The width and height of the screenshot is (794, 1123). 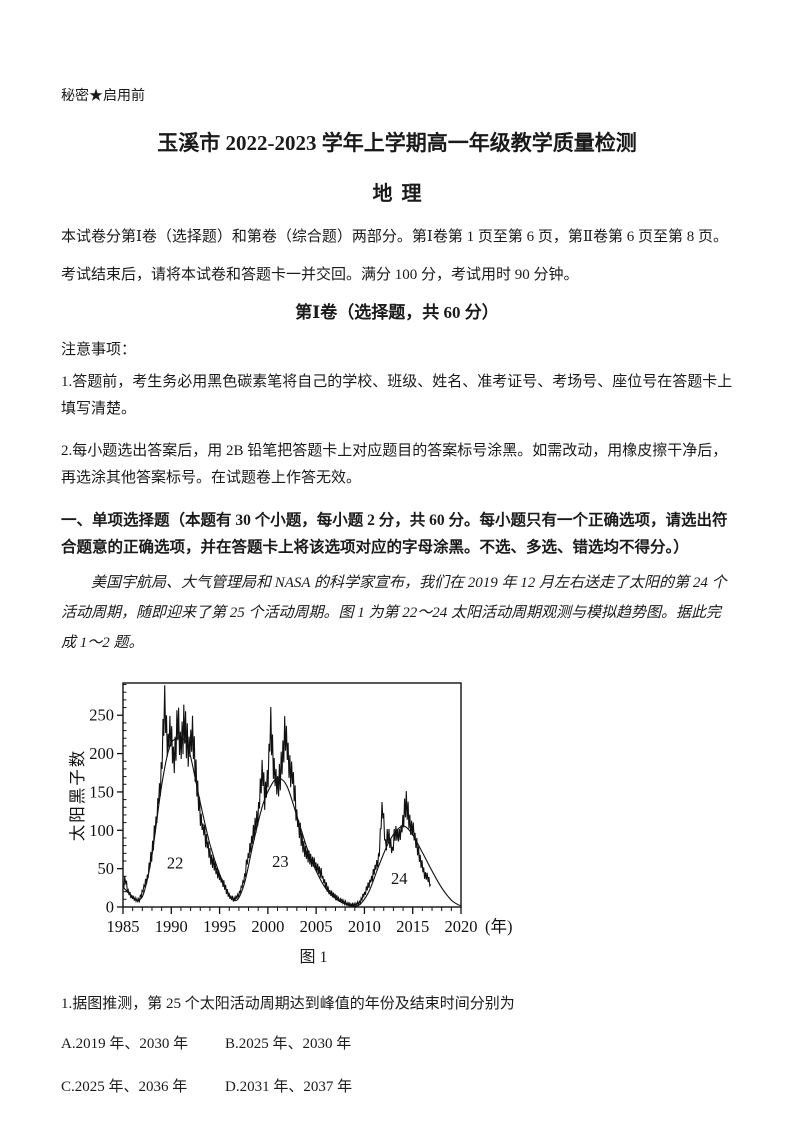 What do you see at coordinates (123, 926) in the screenshot?
I see `x-axis-tick-label: 1985` at bounding box center [123, 926].